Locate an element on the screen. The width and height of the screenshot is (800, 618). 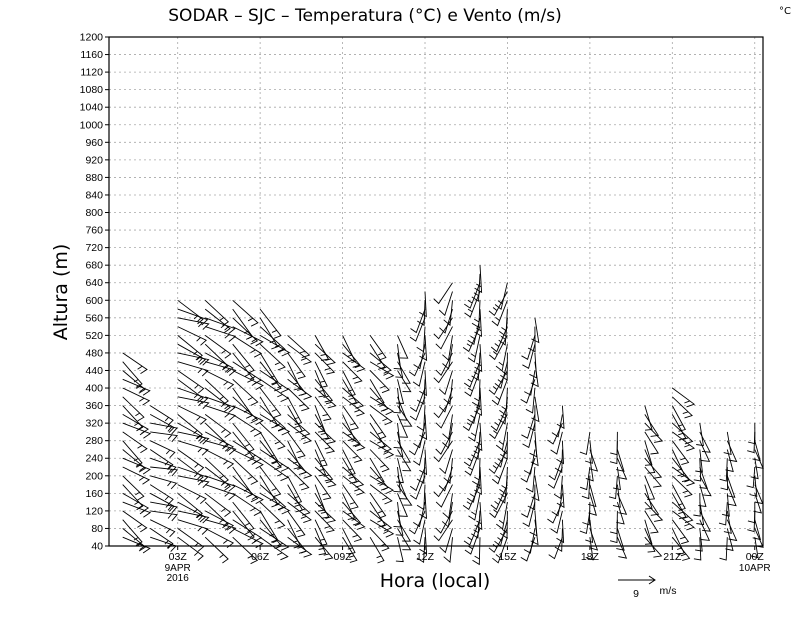
x-tick-label: 03Z is located at coordinates (178, 557).